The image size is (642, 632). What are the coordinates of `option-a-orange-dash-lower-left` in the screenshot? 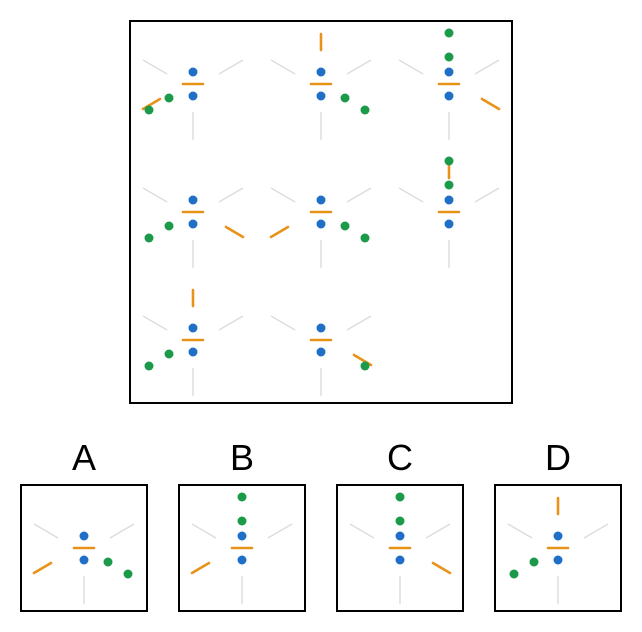 It's located at (42, 568).